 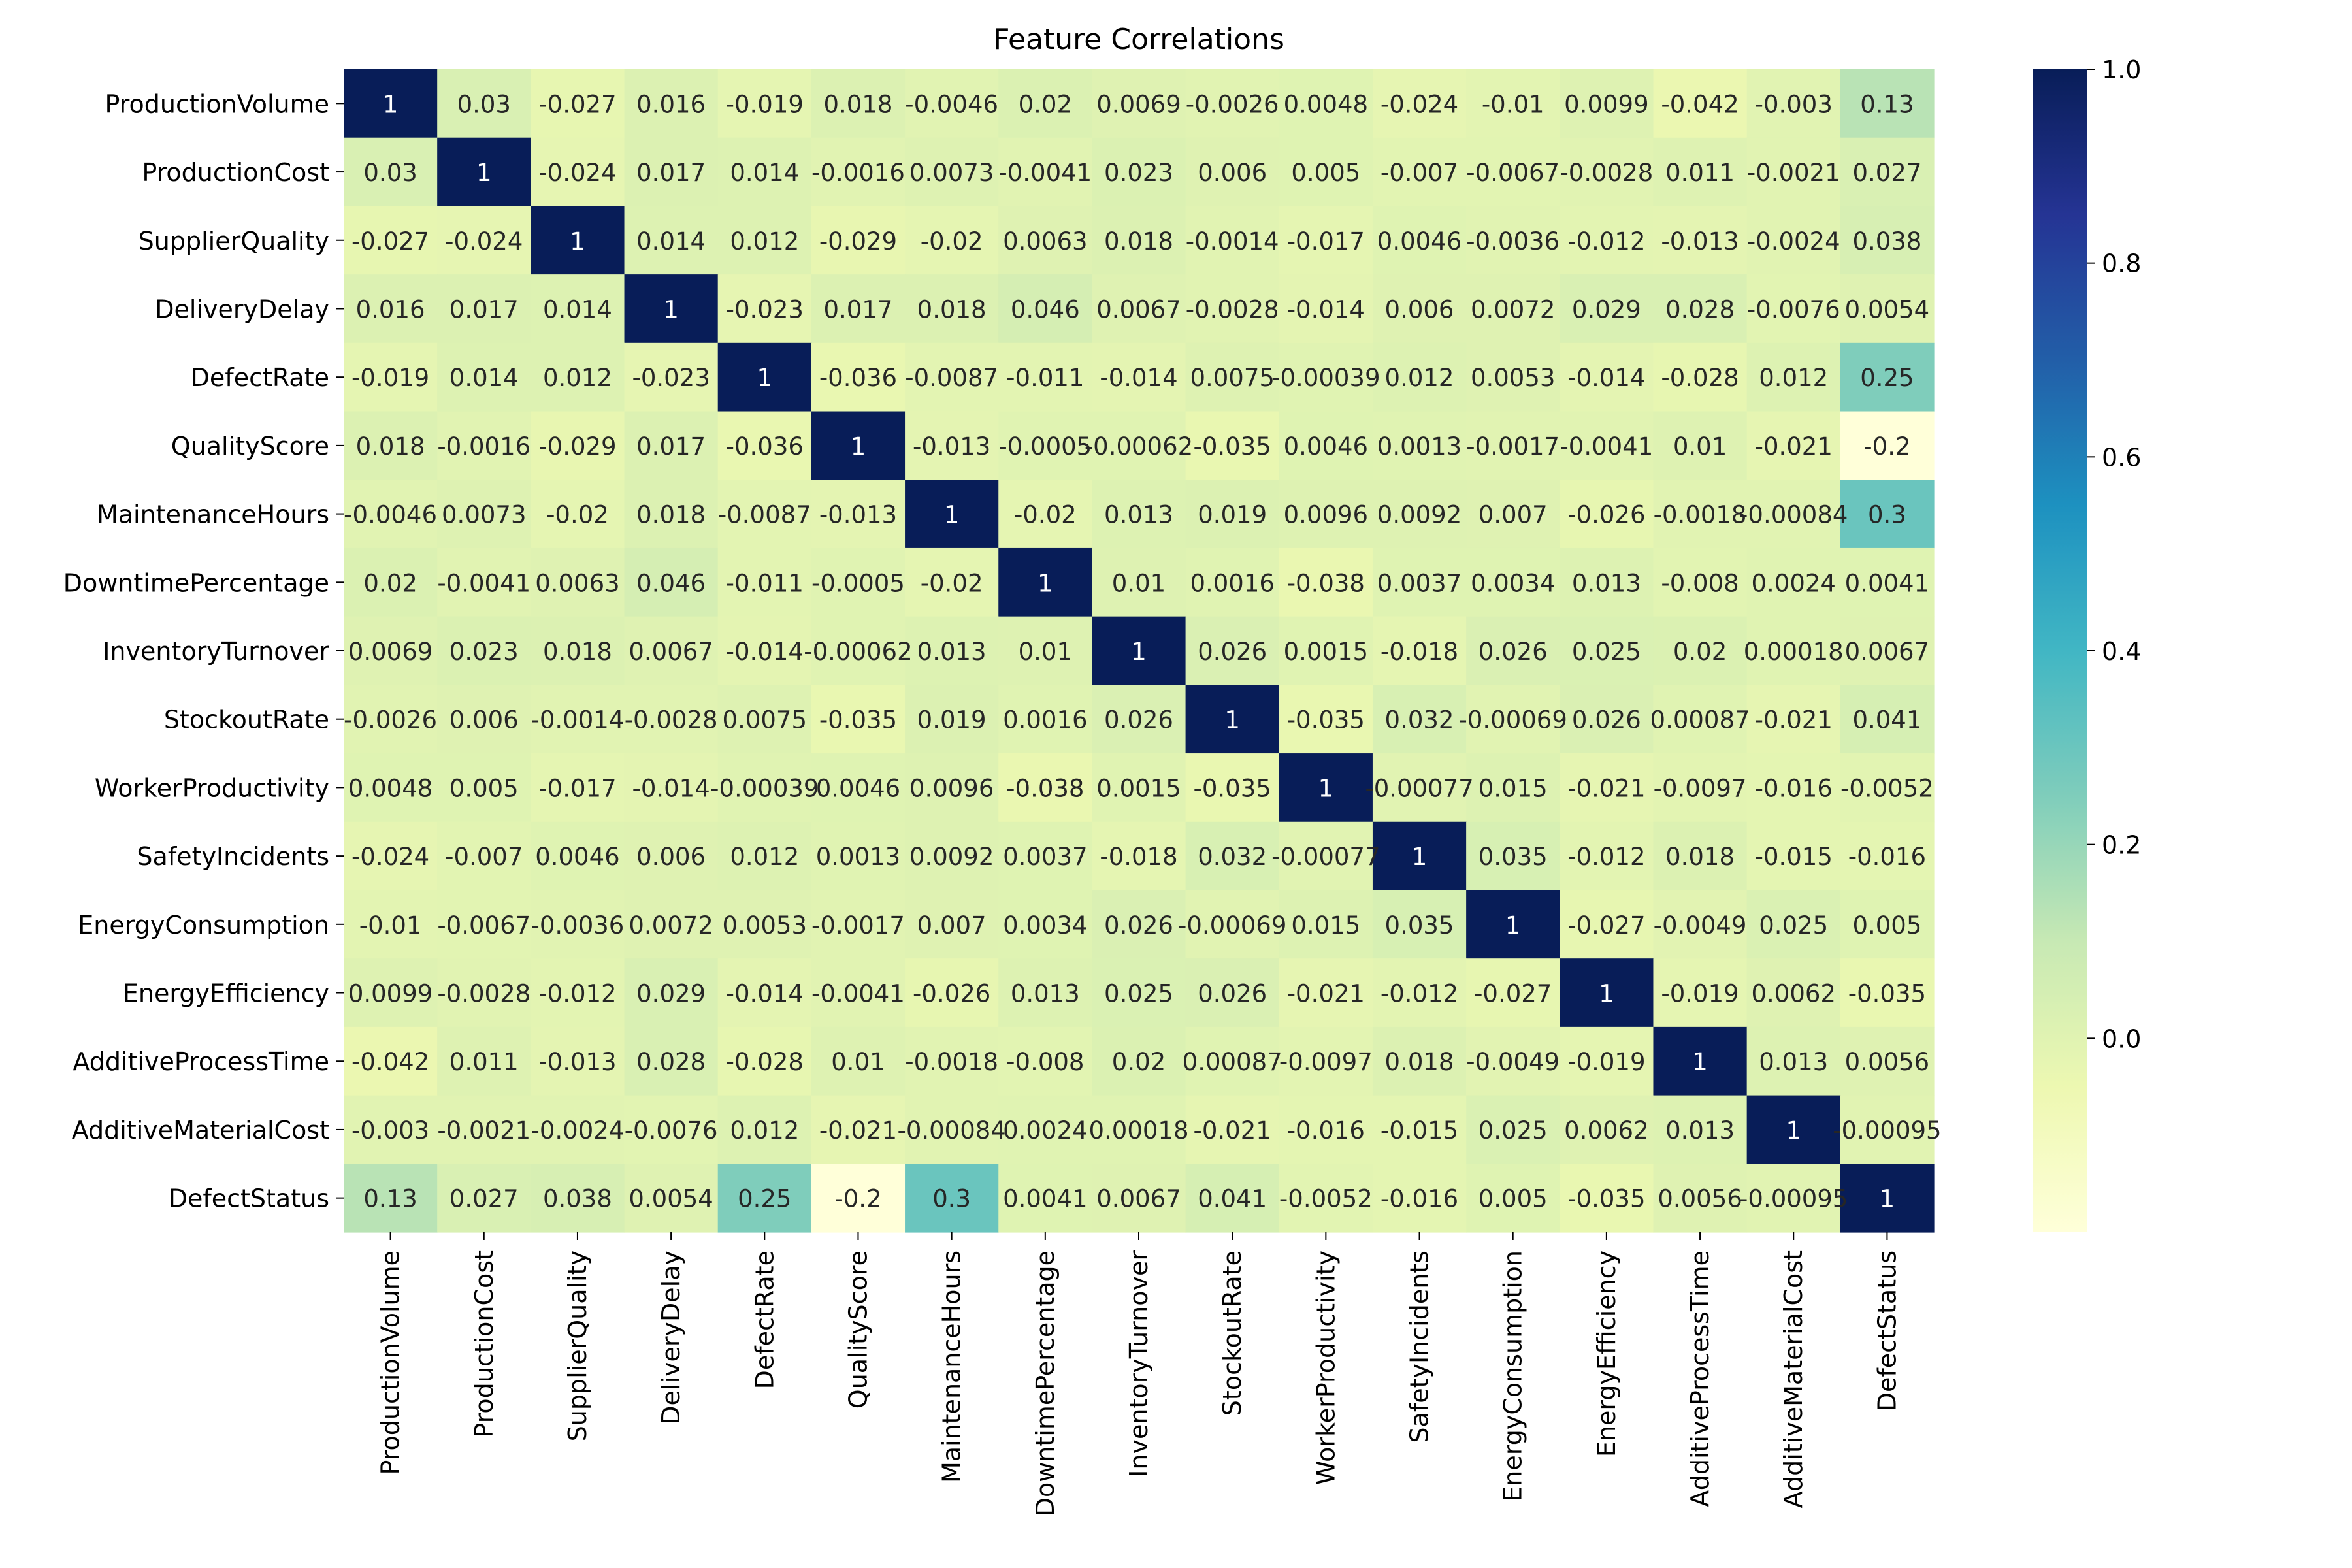 I want to click on cell-value-label: -0.035, so click(x=1606, y=1199).